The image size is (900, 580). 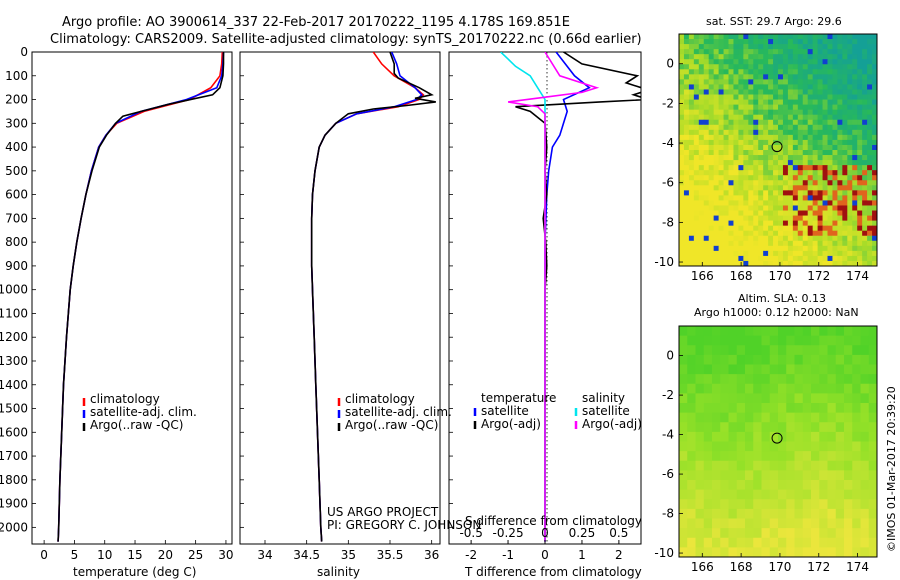 What do you see at coordinates (16, 266) in the screenshot?
I see `depth-tick-label: 900` at bounding box center [16, 266].